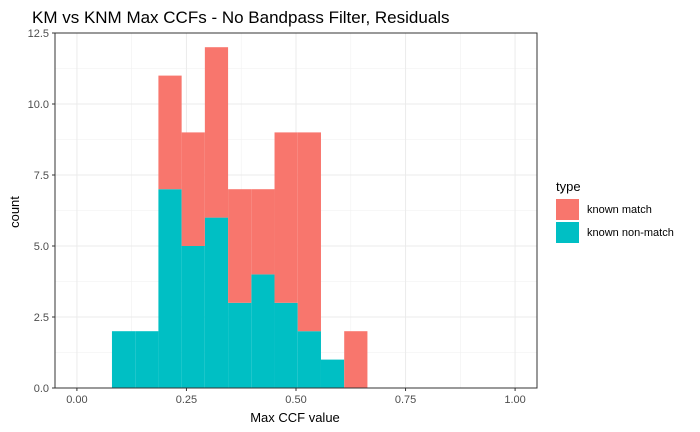 The width and height of the screenshot is (700, 432). Describe the element at coordinates (76, 400) in the screenshot. I see `x-tick-label: 0.00` at that location.